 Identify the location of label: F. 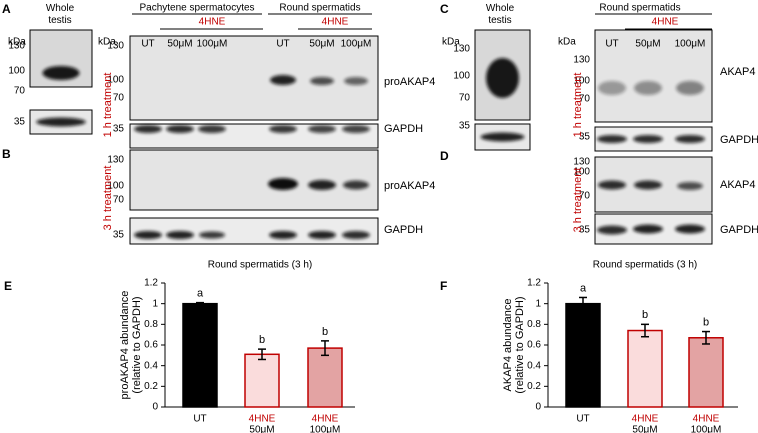
(443, 286).